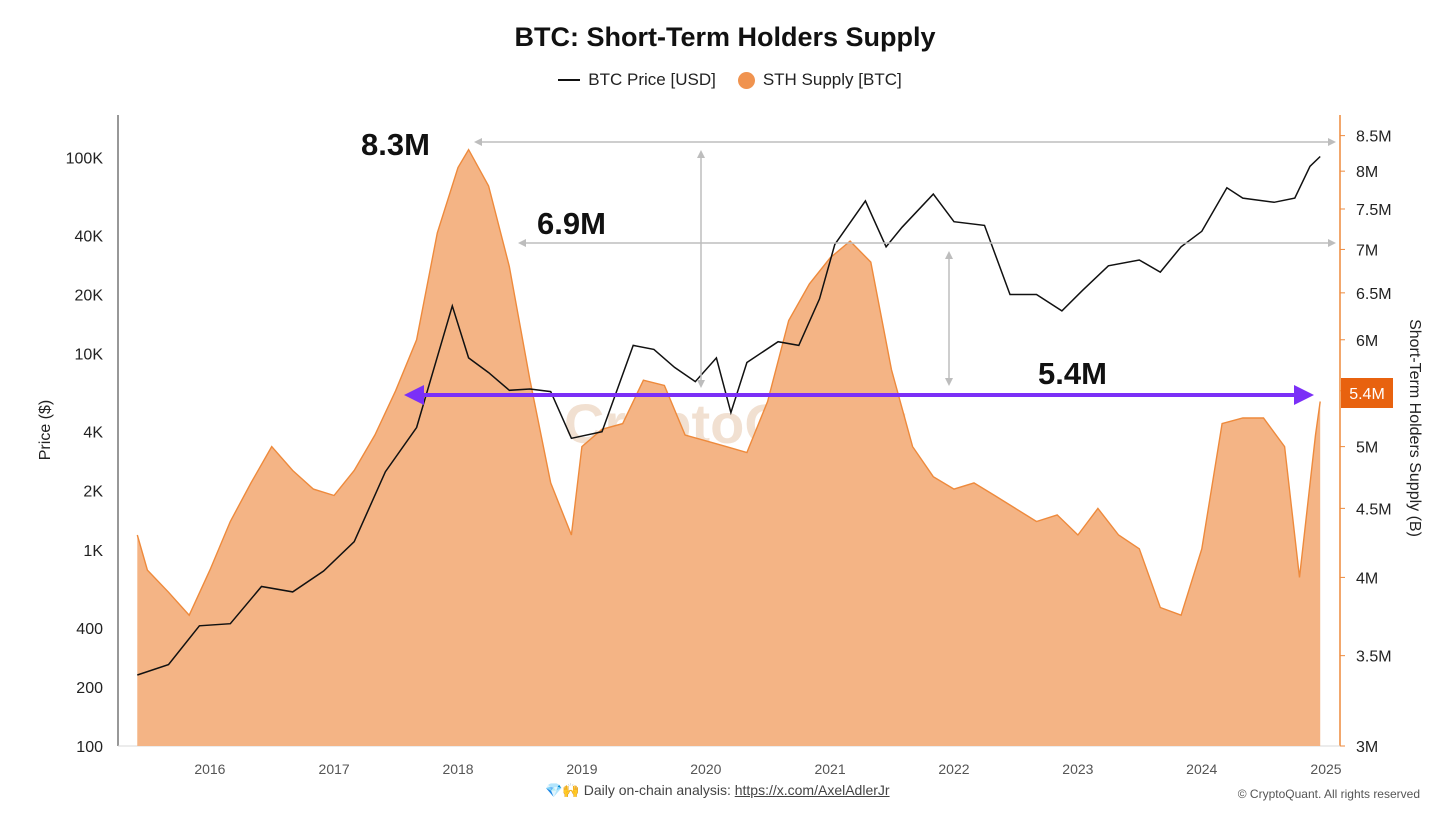  I want to click on legend: BTC Price [USD] STH Supply [BTC], so click(728, 80).